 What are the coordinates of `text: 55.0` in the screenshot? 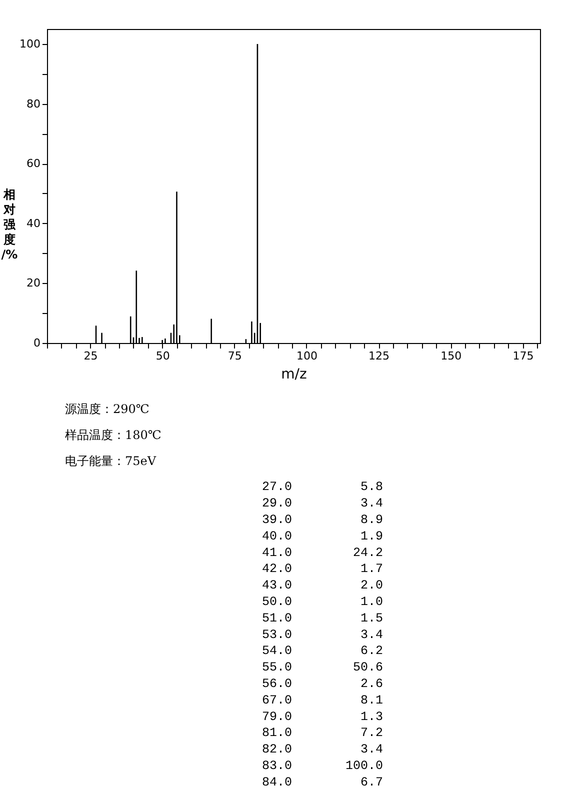 It's located at (277, 667).